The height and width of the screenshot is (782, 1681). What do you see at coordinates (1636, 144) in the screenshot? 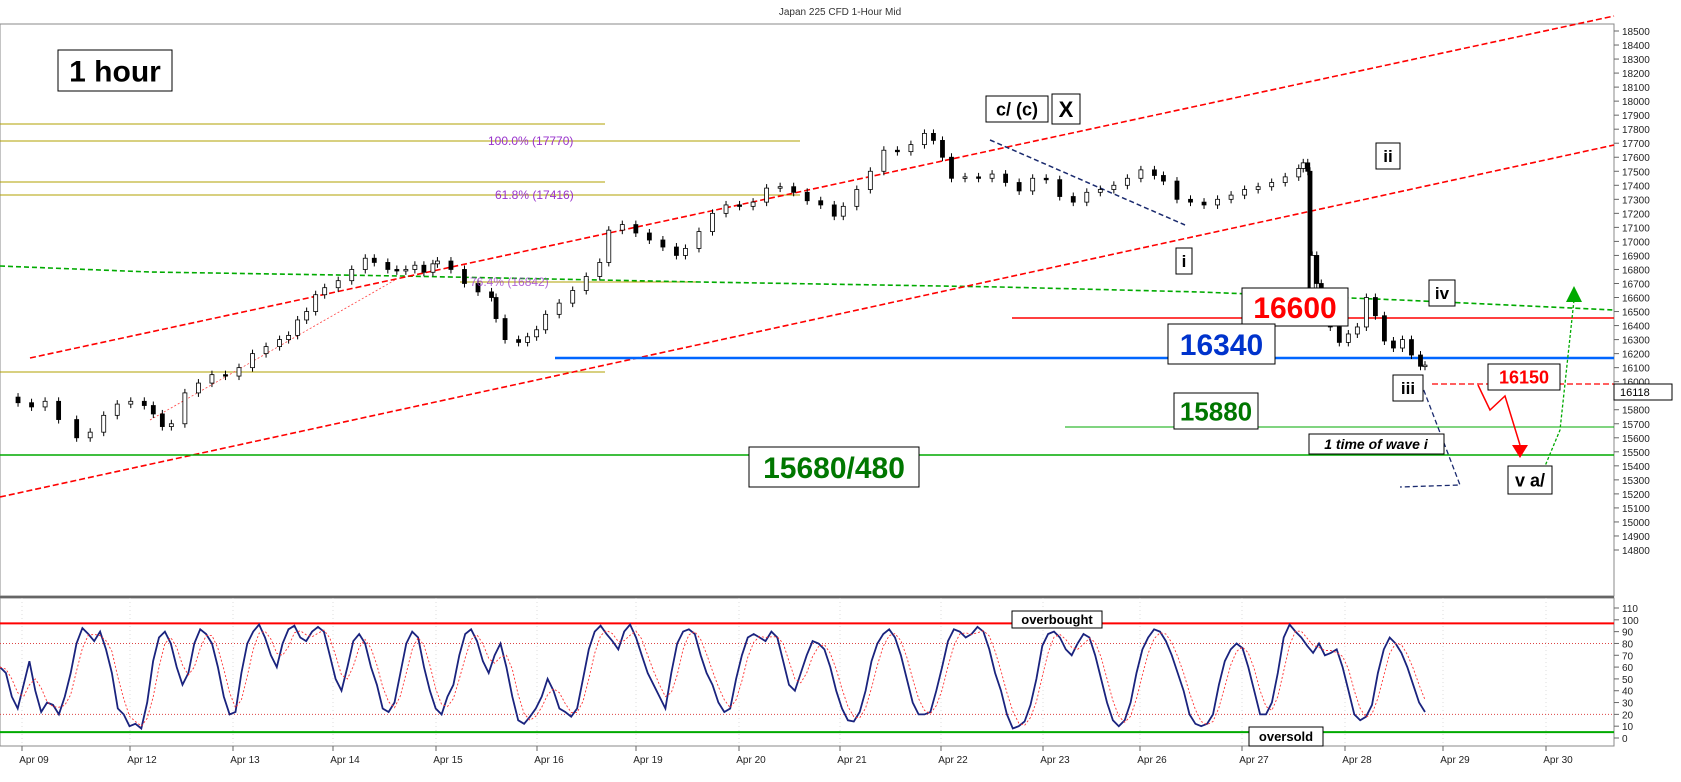
I see `price-tick-label: 17700` at bounding box center [1636, 144].